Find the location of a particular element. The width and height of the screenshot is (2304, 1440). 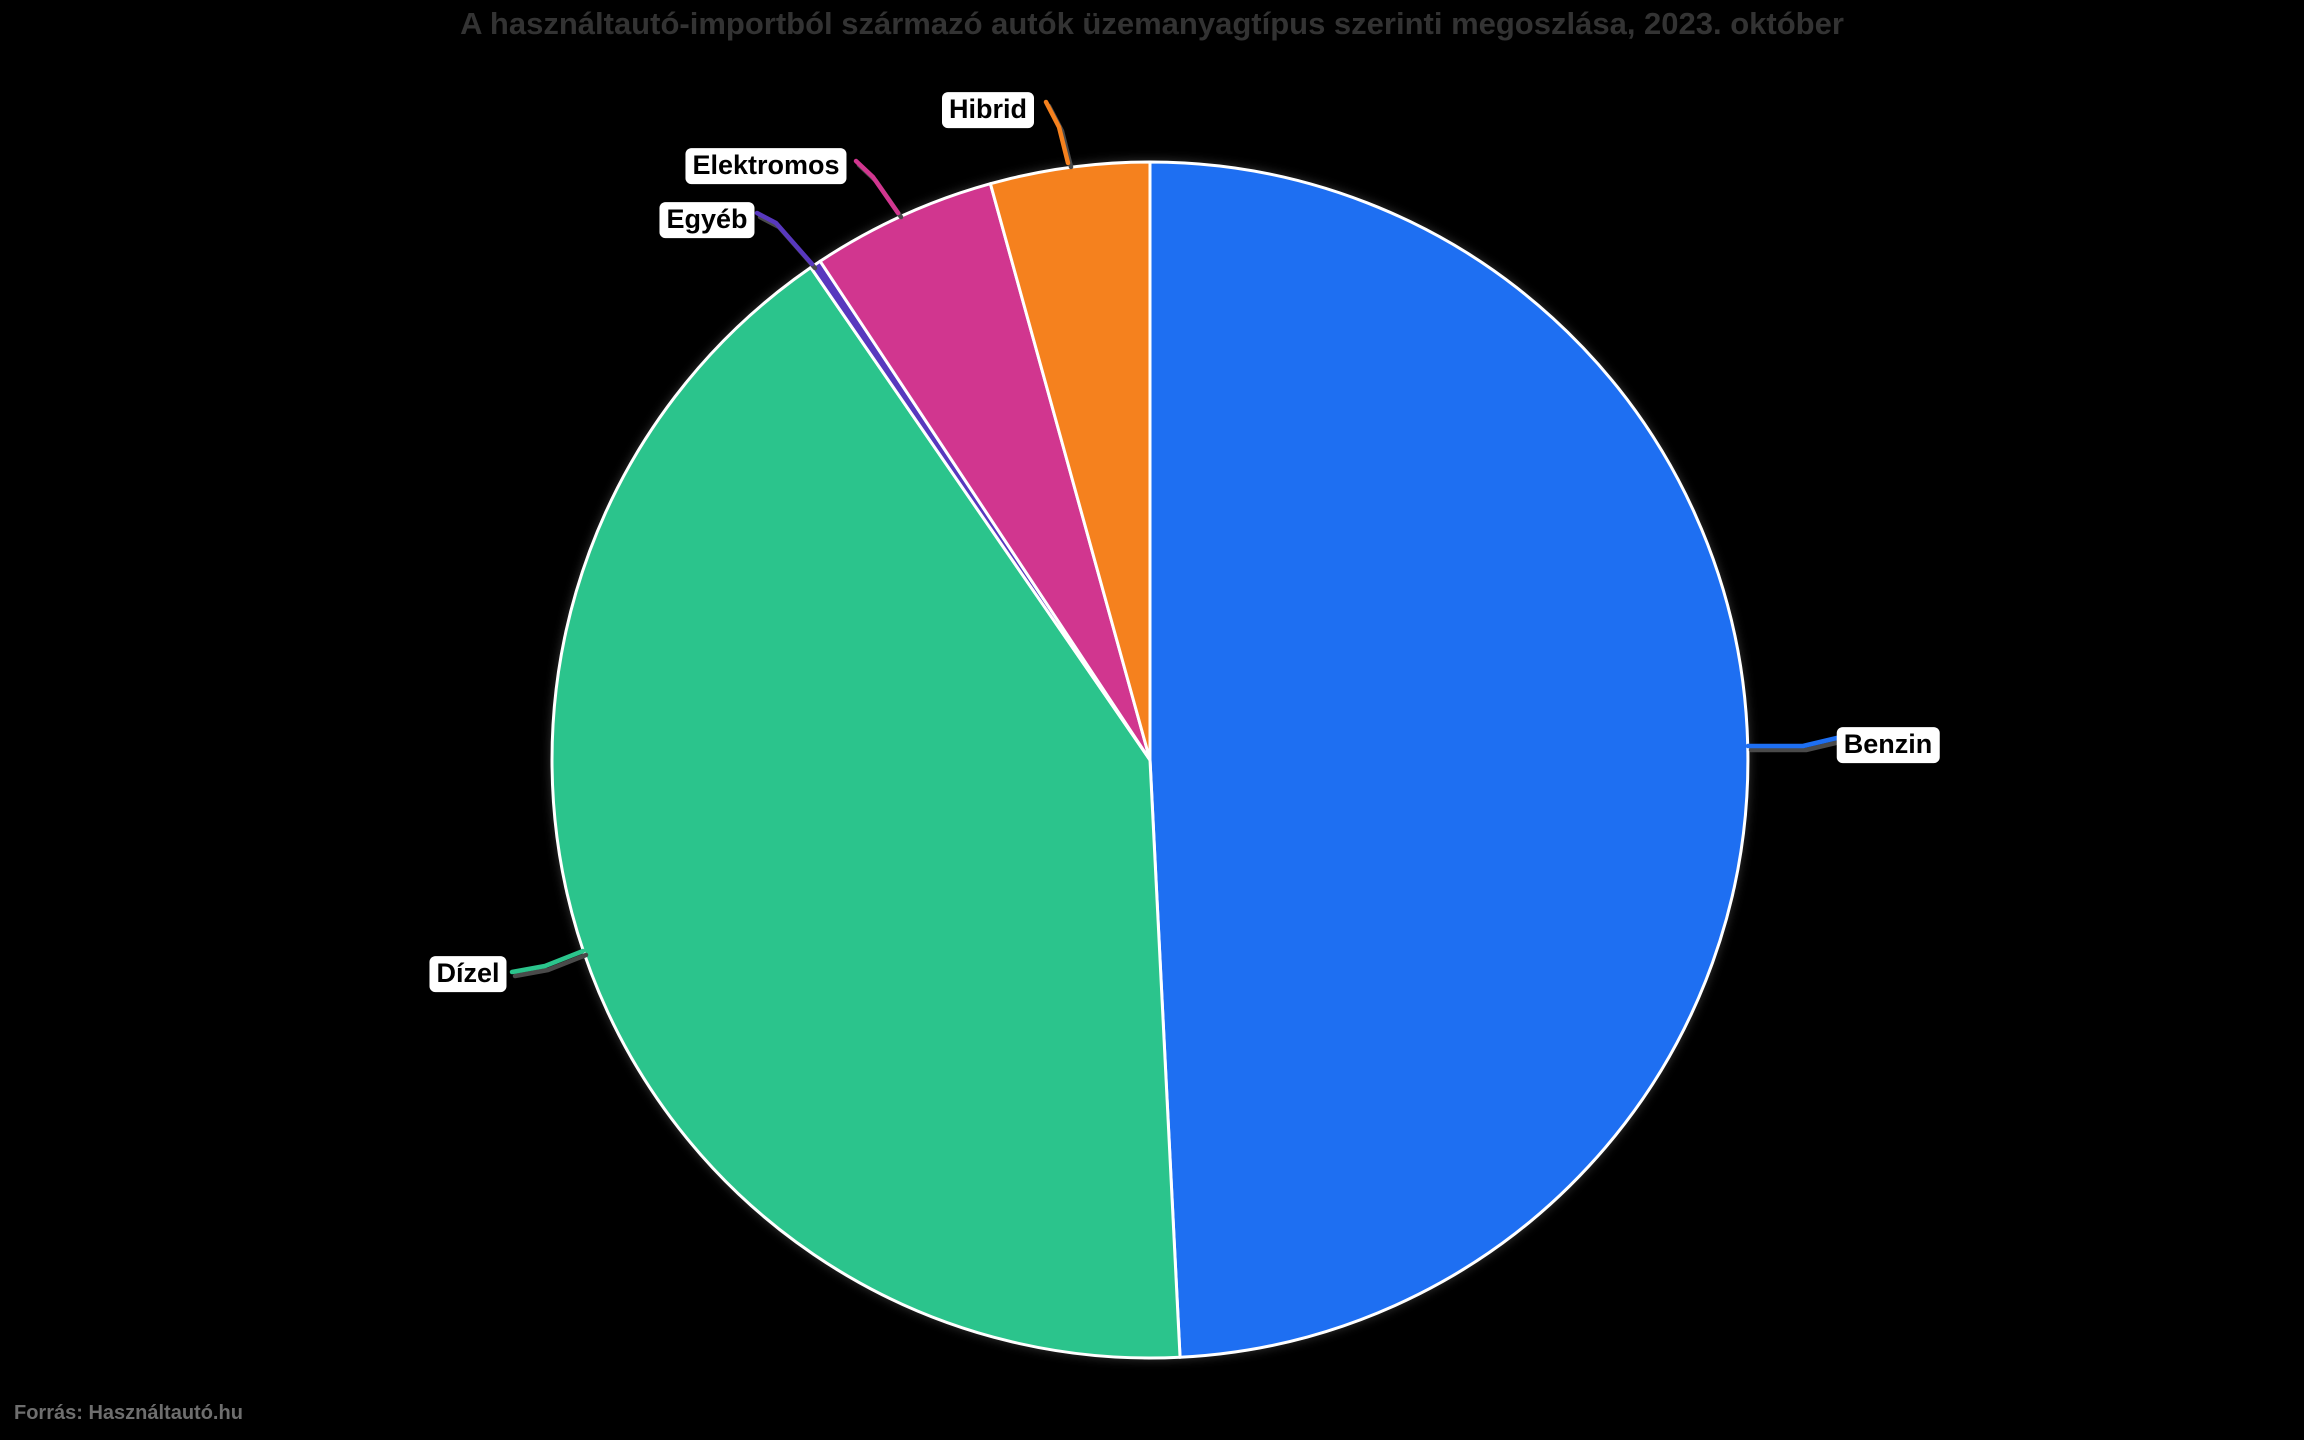

leader-line-benzin is located at coordinates (1794, 741).